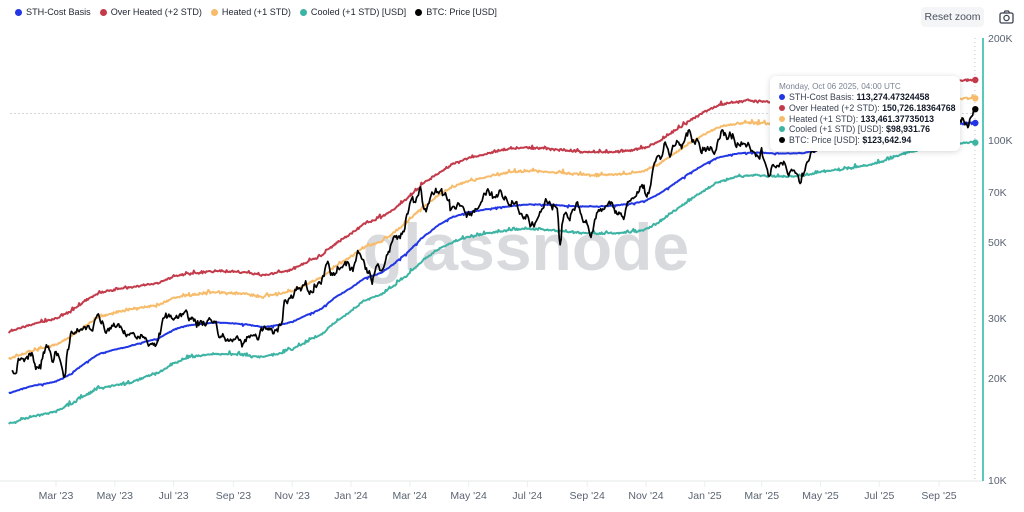 The image size is (1024, 512). What do you see at coordinates (174, 496) in the screenshot?
I see `svg-text: Jul '23` at bounding box center [174, 496].